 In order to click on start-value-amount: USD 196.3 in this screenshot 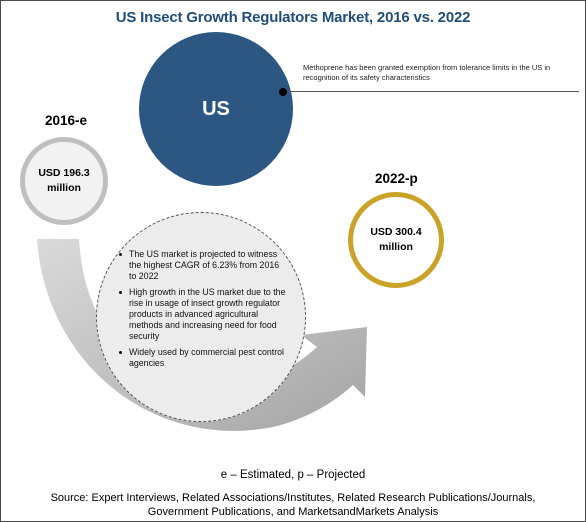, I will do `click(64, 173)`.